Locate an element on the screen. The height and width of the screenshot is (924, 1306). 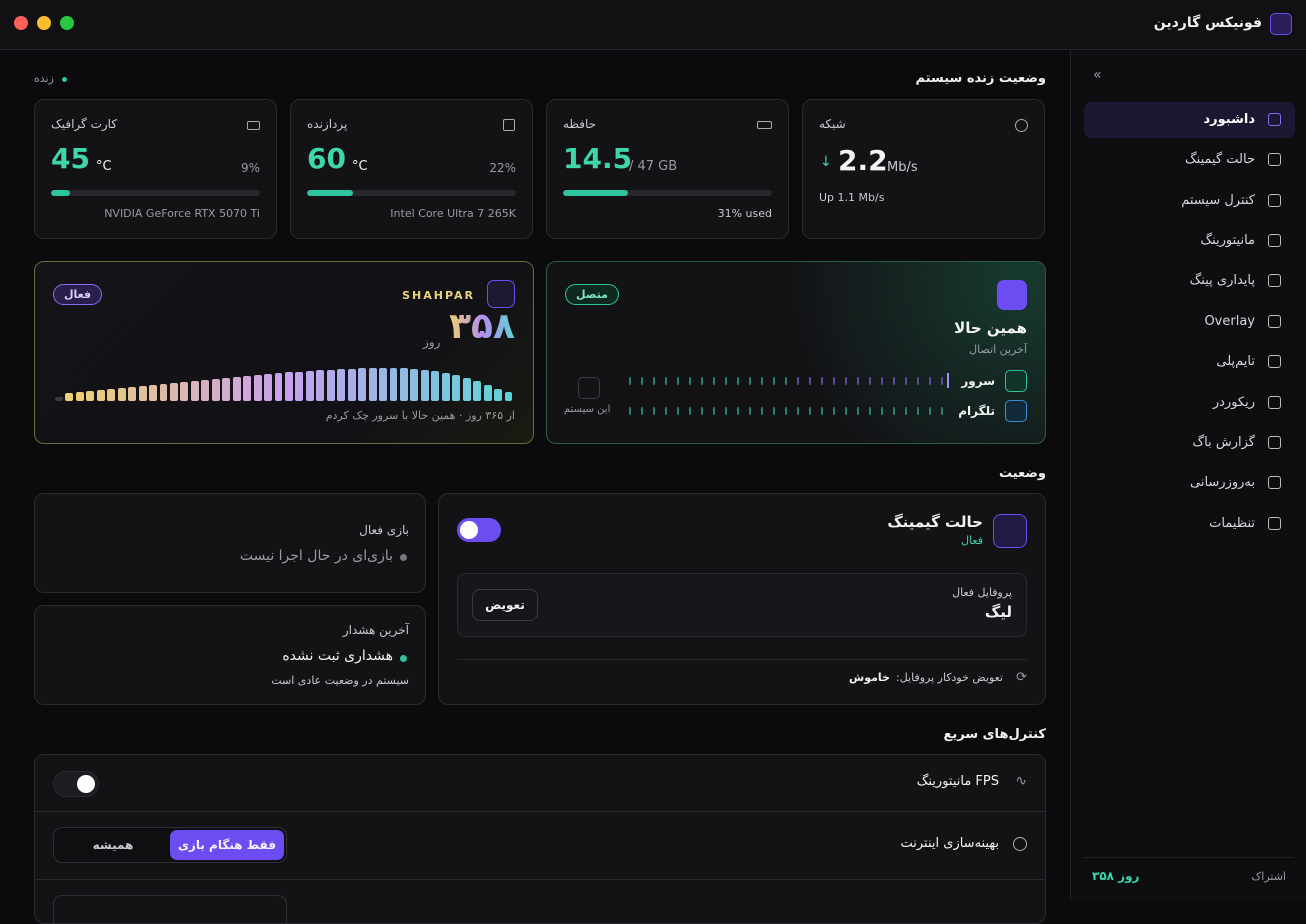
nav-label: تایم‌پلی is located at coordinates (1235, 362).